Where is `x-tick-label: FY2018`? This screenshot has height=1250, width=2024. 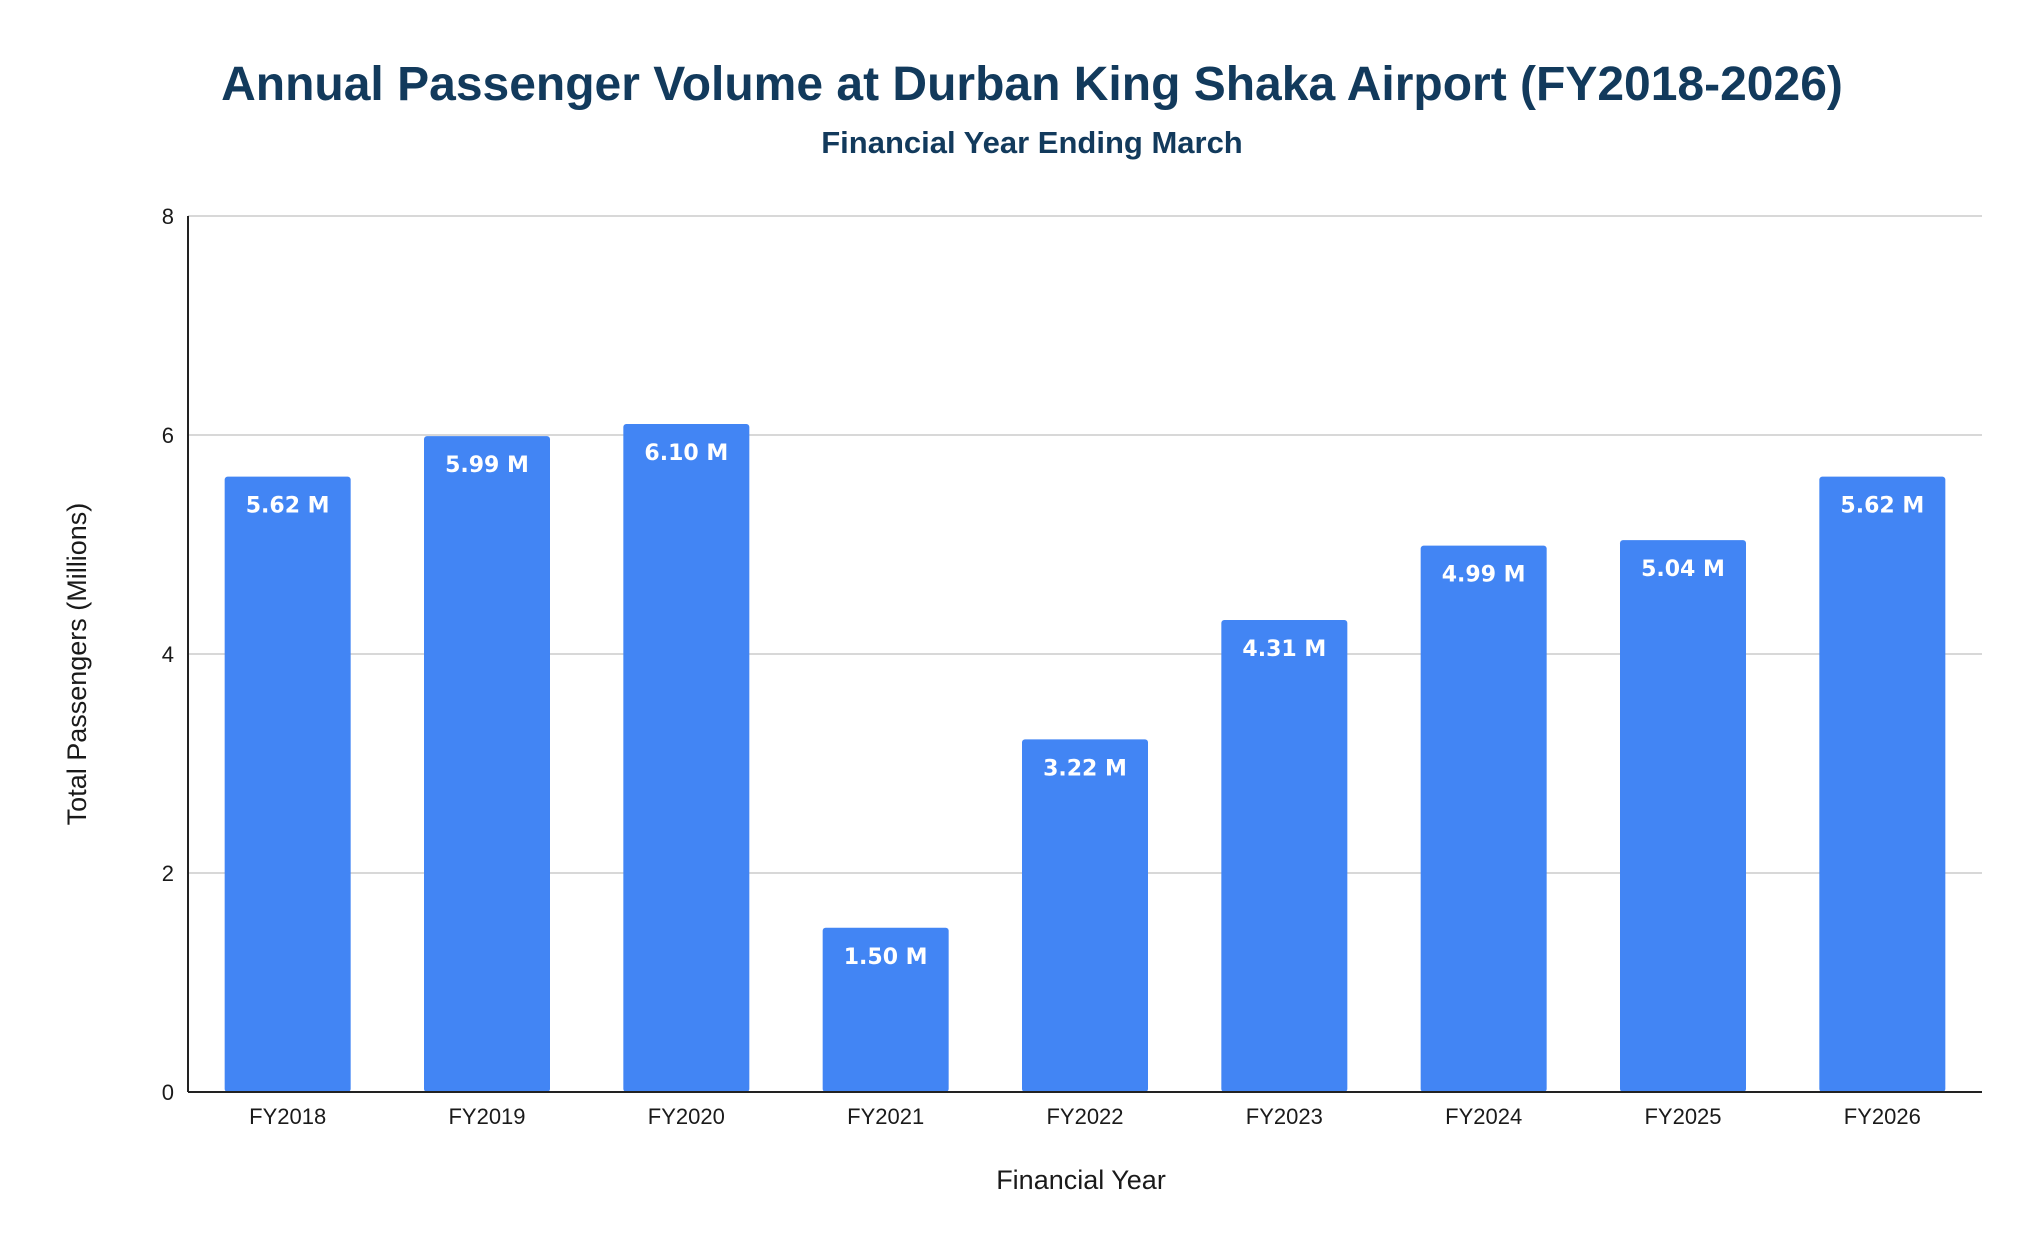
x-tick-label: FY2018 is located at coordinates (287, 1116).